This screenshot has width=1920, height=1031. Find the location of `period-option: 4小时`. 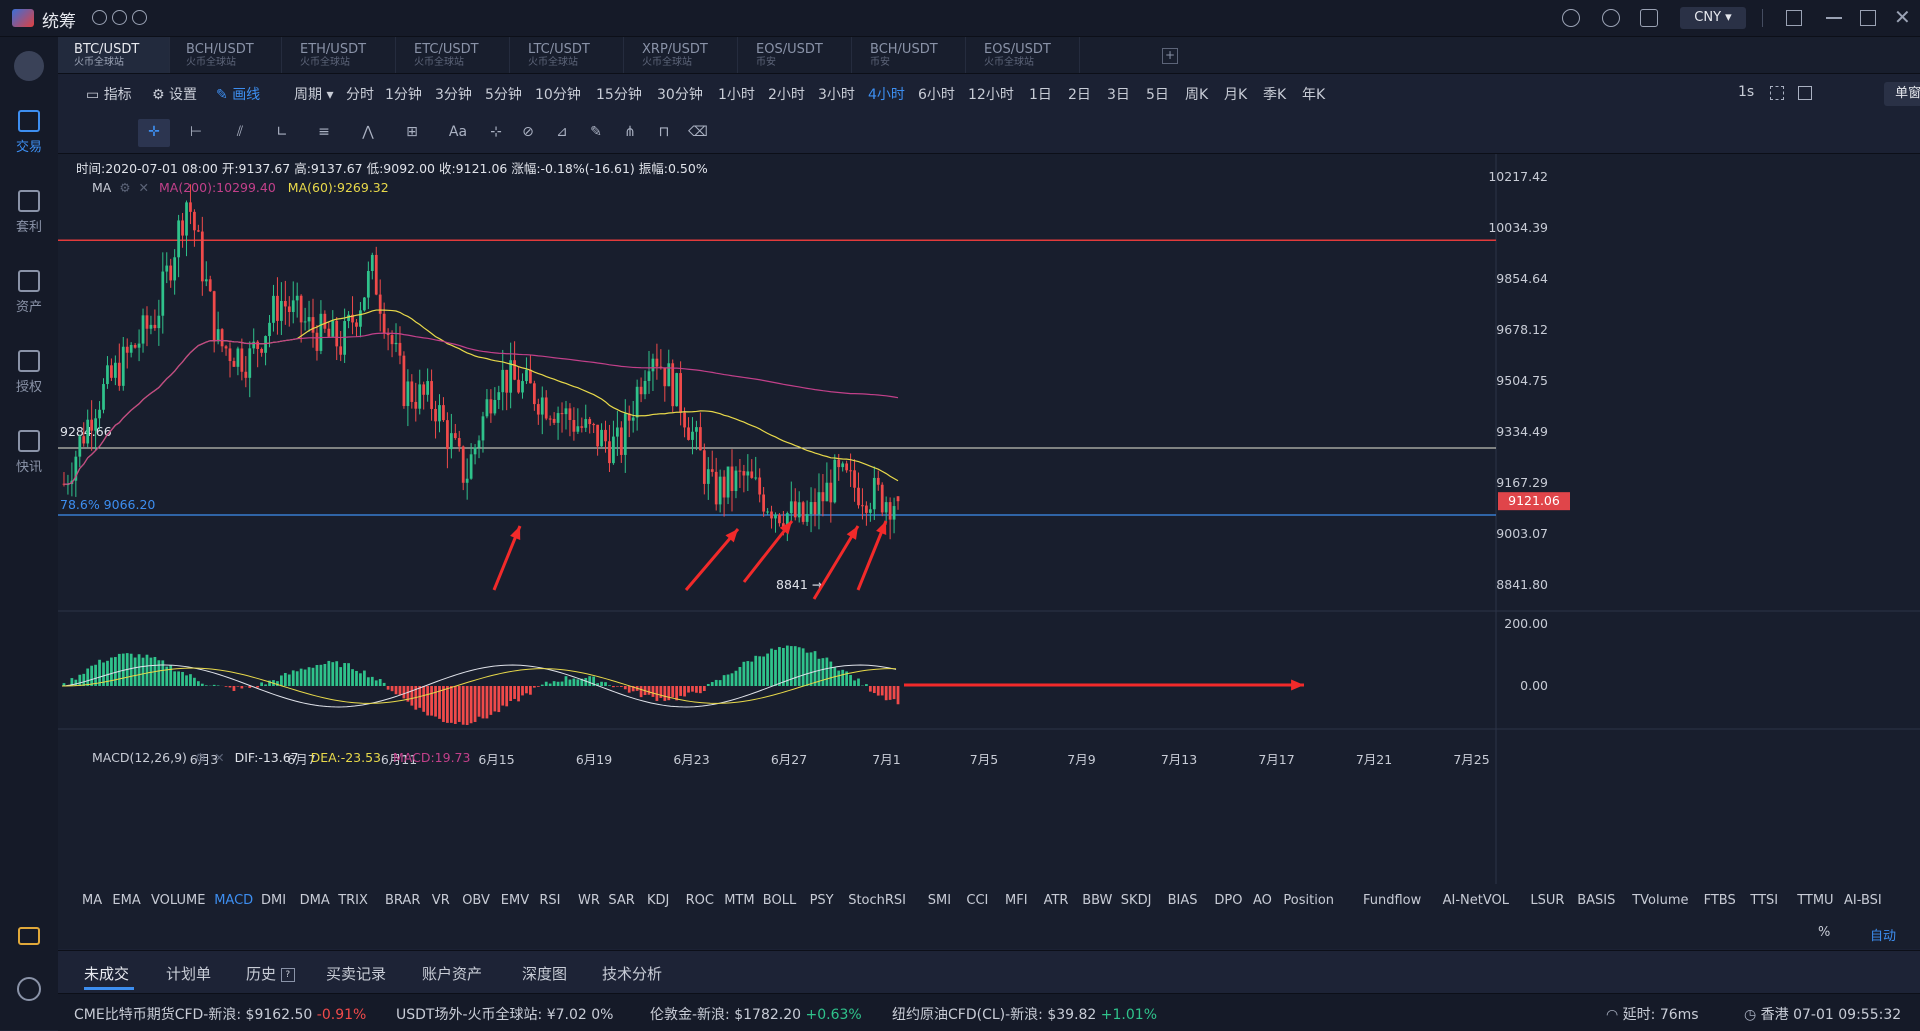

period-option: 4小时 is located at coordinates (886, 94).